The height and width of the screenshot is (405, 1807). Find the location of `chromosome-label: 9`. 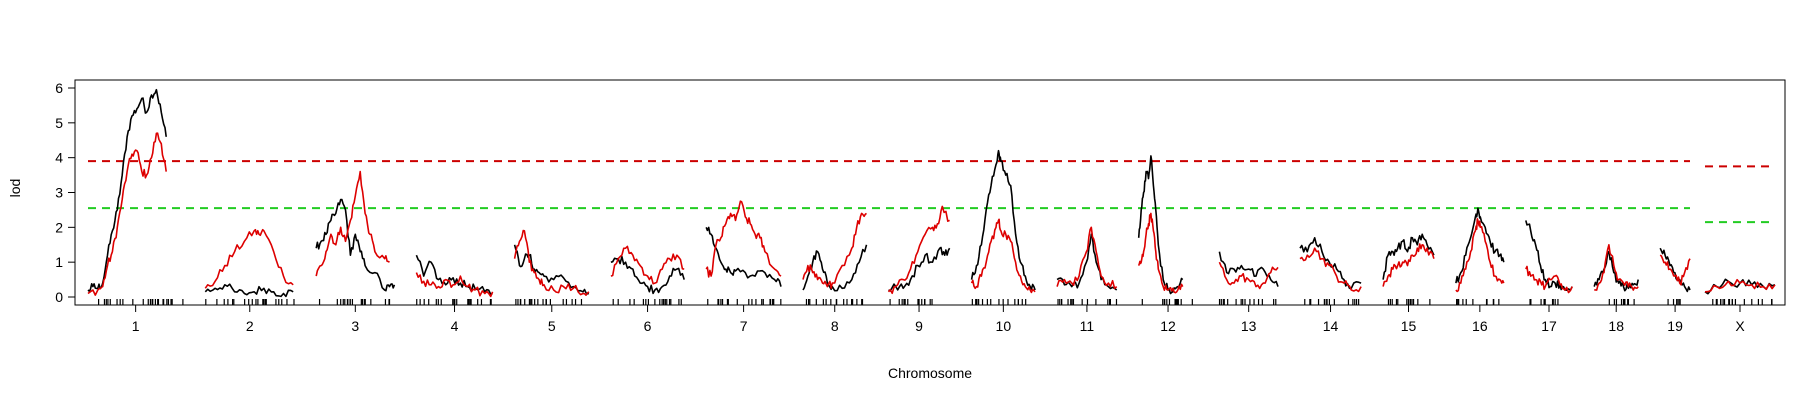

chromosome-label: 9 is located at coordinates (919, 326).